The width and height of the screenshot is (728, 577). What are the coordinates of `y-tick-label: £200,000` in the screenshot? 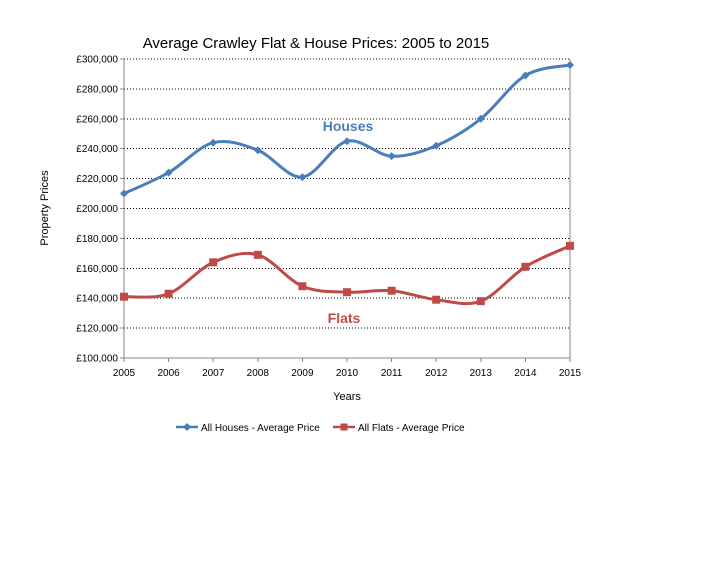 It's located at (97, 209).